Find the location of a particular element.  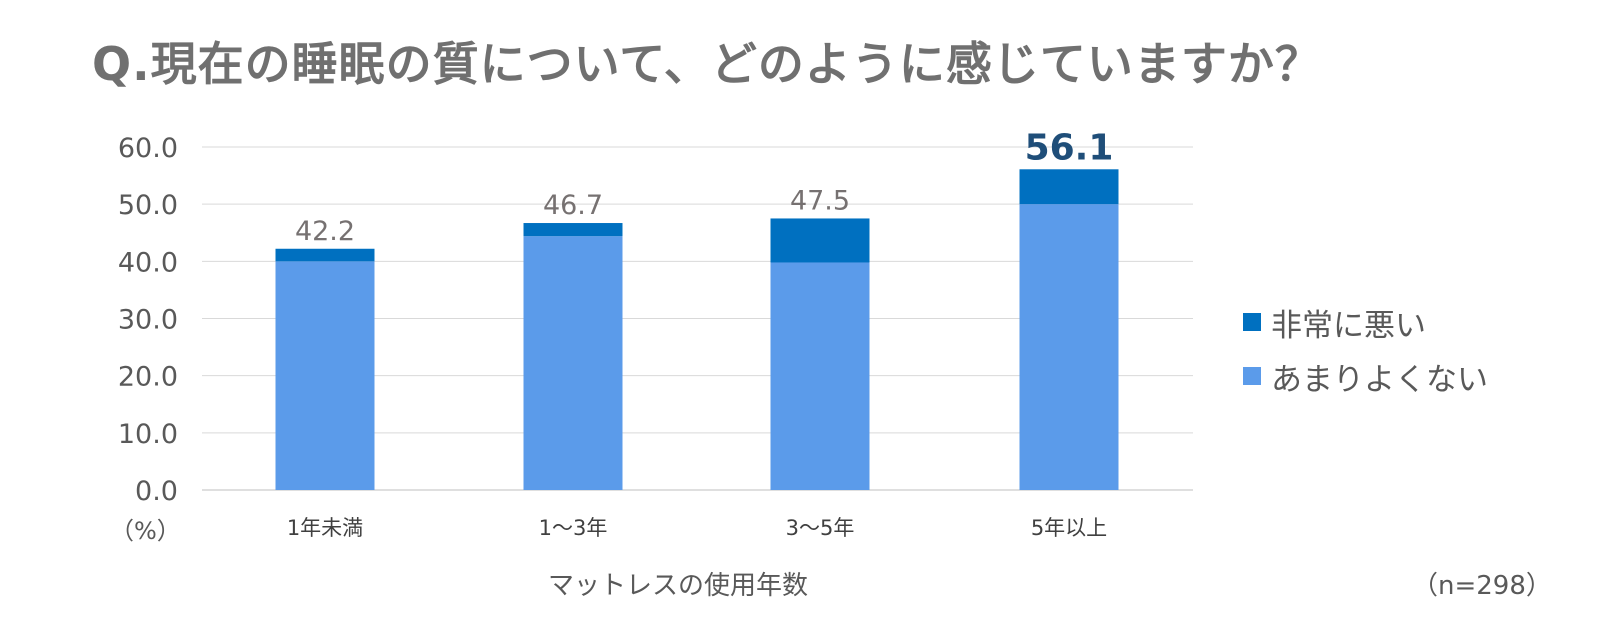

y-tick-label: 10.0 is located at coordinates (148, 434).